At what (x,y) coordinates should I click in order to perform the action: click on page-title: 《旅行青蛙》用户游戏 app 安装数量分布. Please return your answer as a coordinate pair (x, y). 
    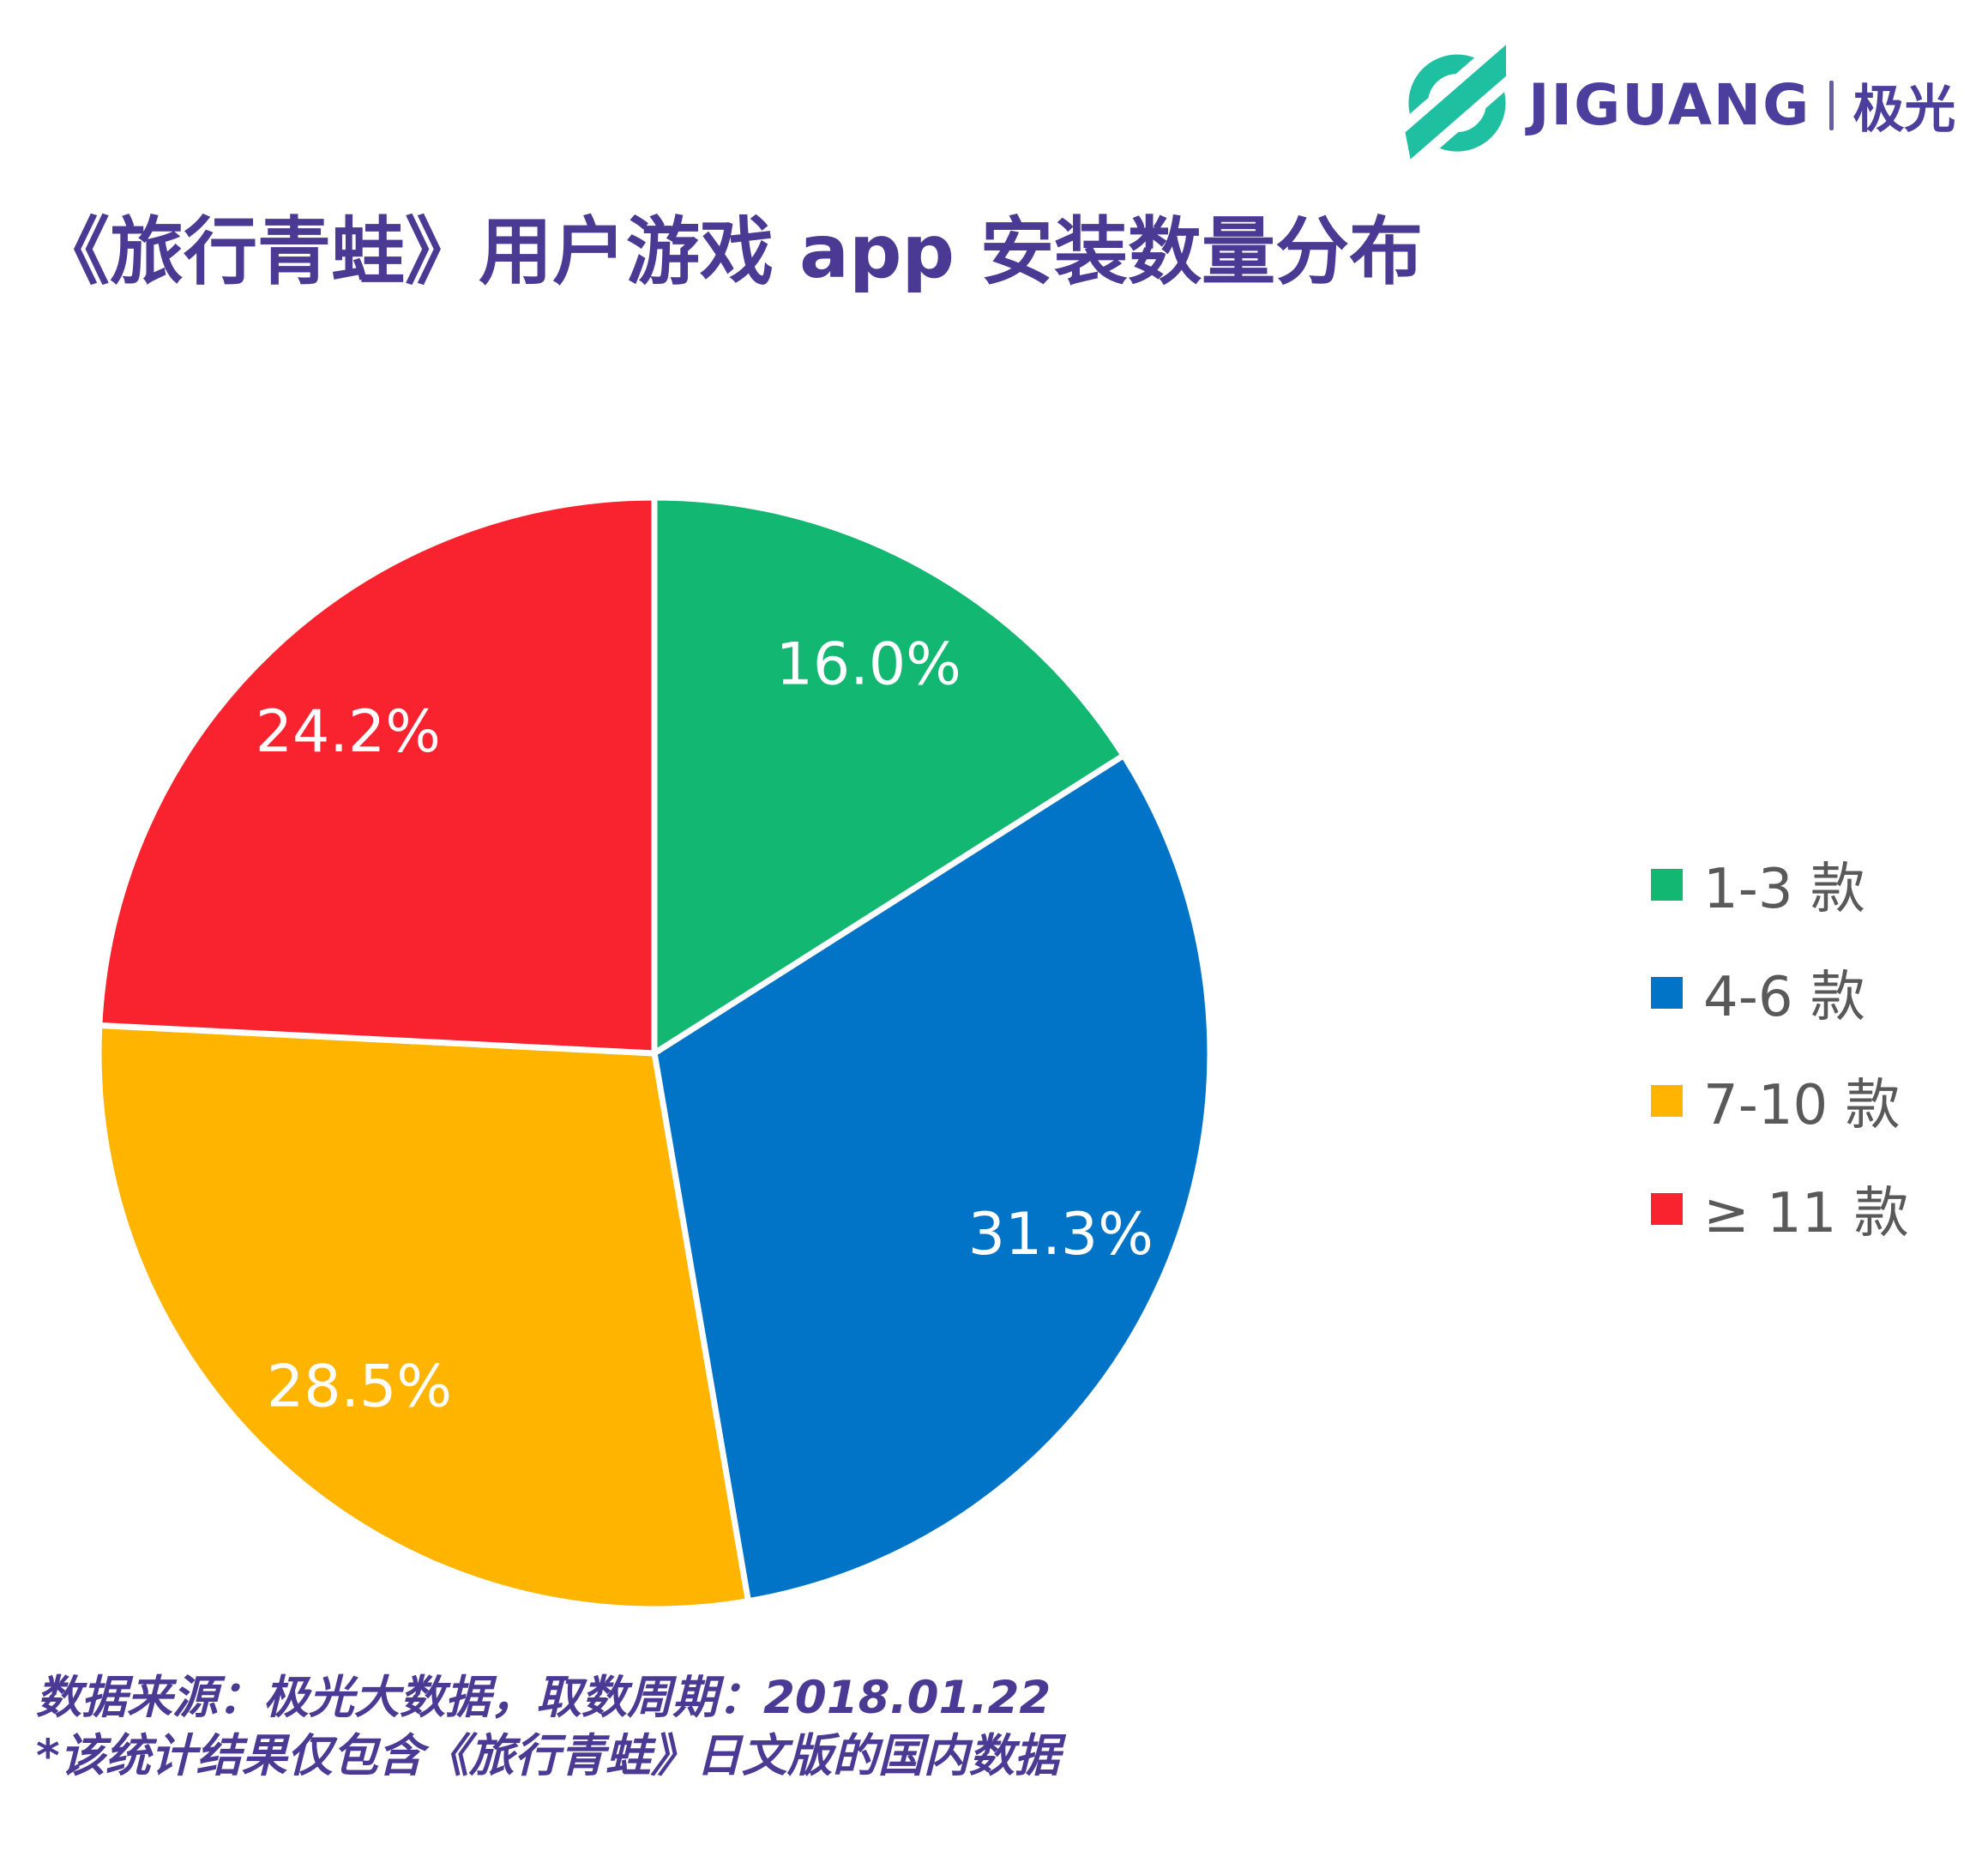
    Looking at the image, I should click on (730, 252).